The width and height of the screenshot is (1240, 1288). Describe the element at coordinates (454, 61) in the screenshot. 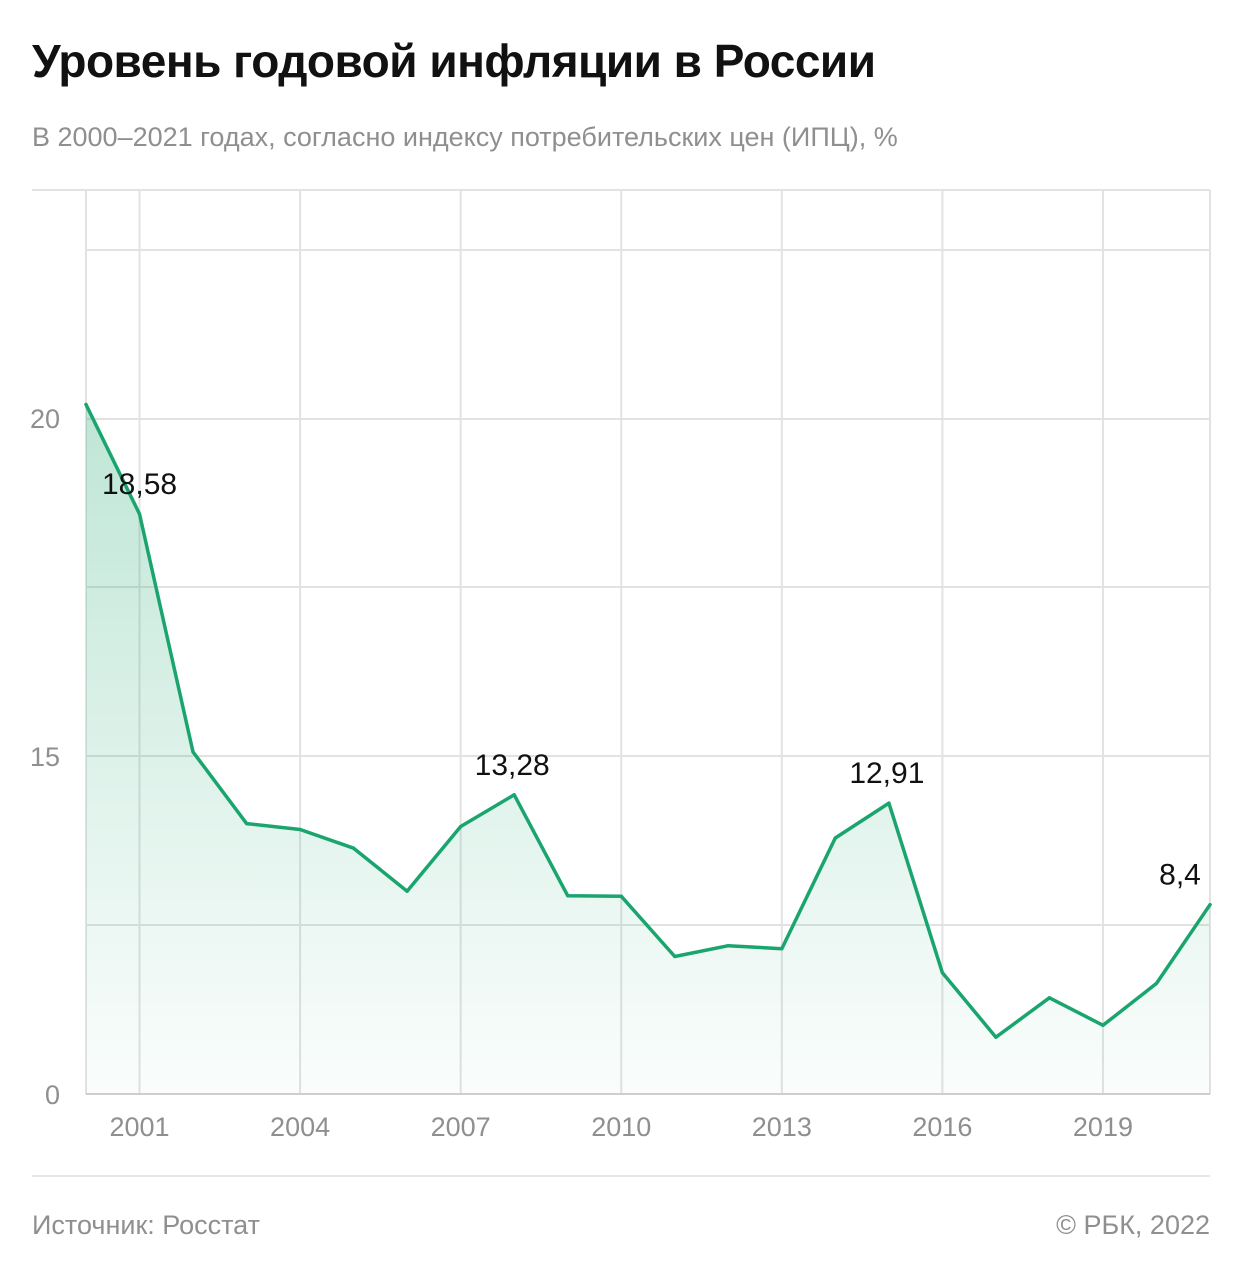

I see `chart-title: Уровень годовой инфляции в России` at that location.